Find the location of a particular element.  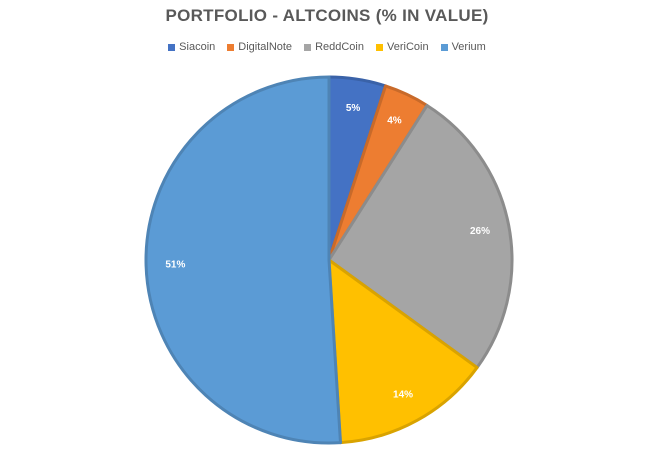

data-label-siacoin: 5% is located at coordinates (353, 108).